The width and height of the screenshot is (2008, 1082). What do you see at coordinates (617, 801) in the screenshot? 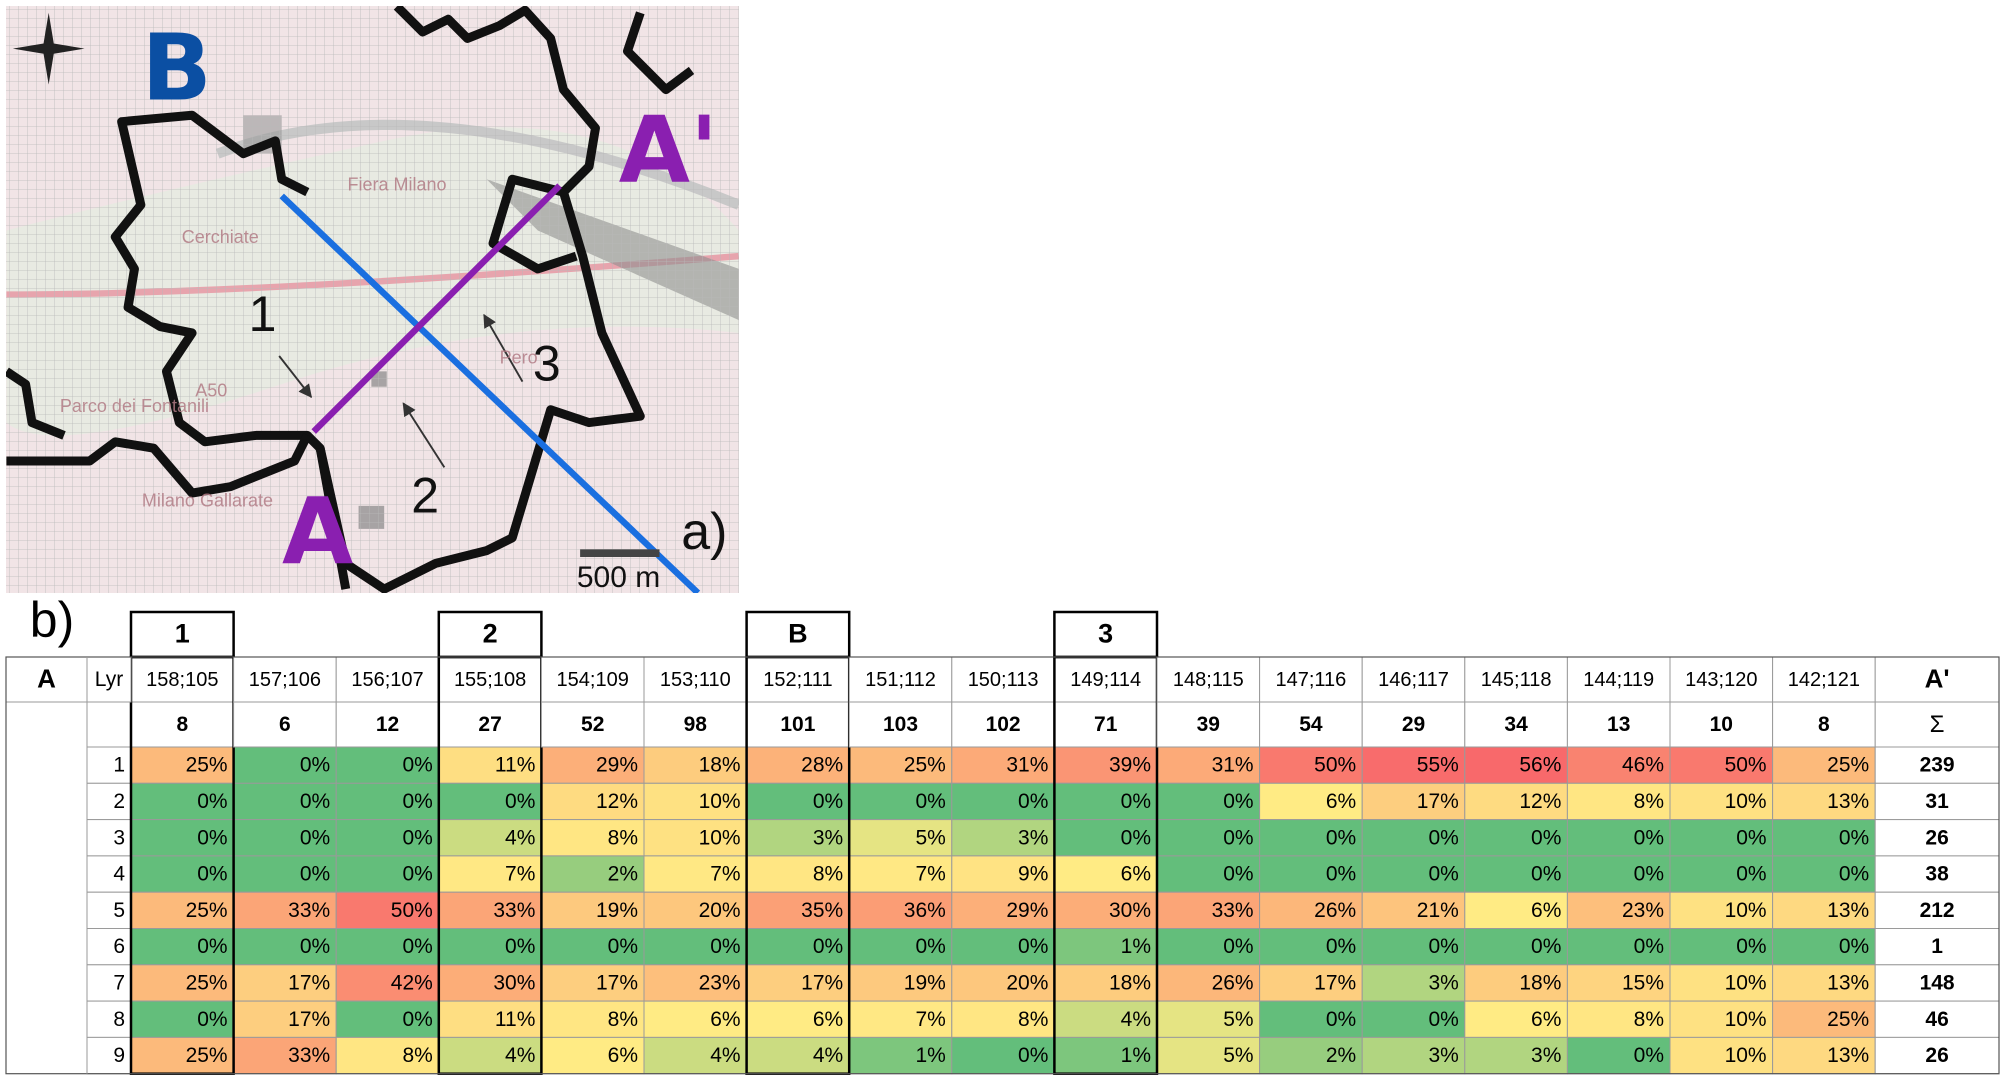
I see `cell-value: 12%` at bounding box center [617, 801].